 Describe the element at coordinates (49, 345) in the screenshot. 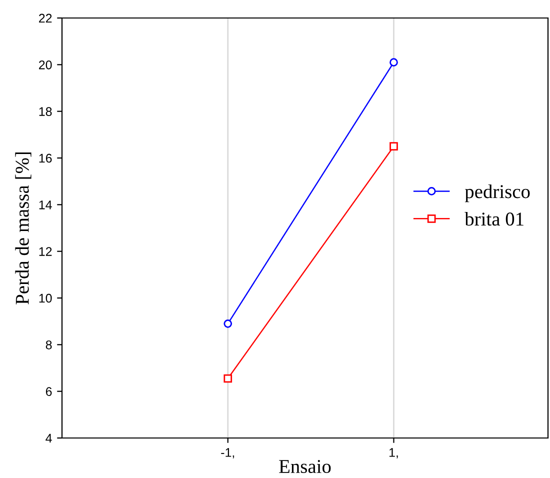

I see `y-tick-label: 8` at that location.